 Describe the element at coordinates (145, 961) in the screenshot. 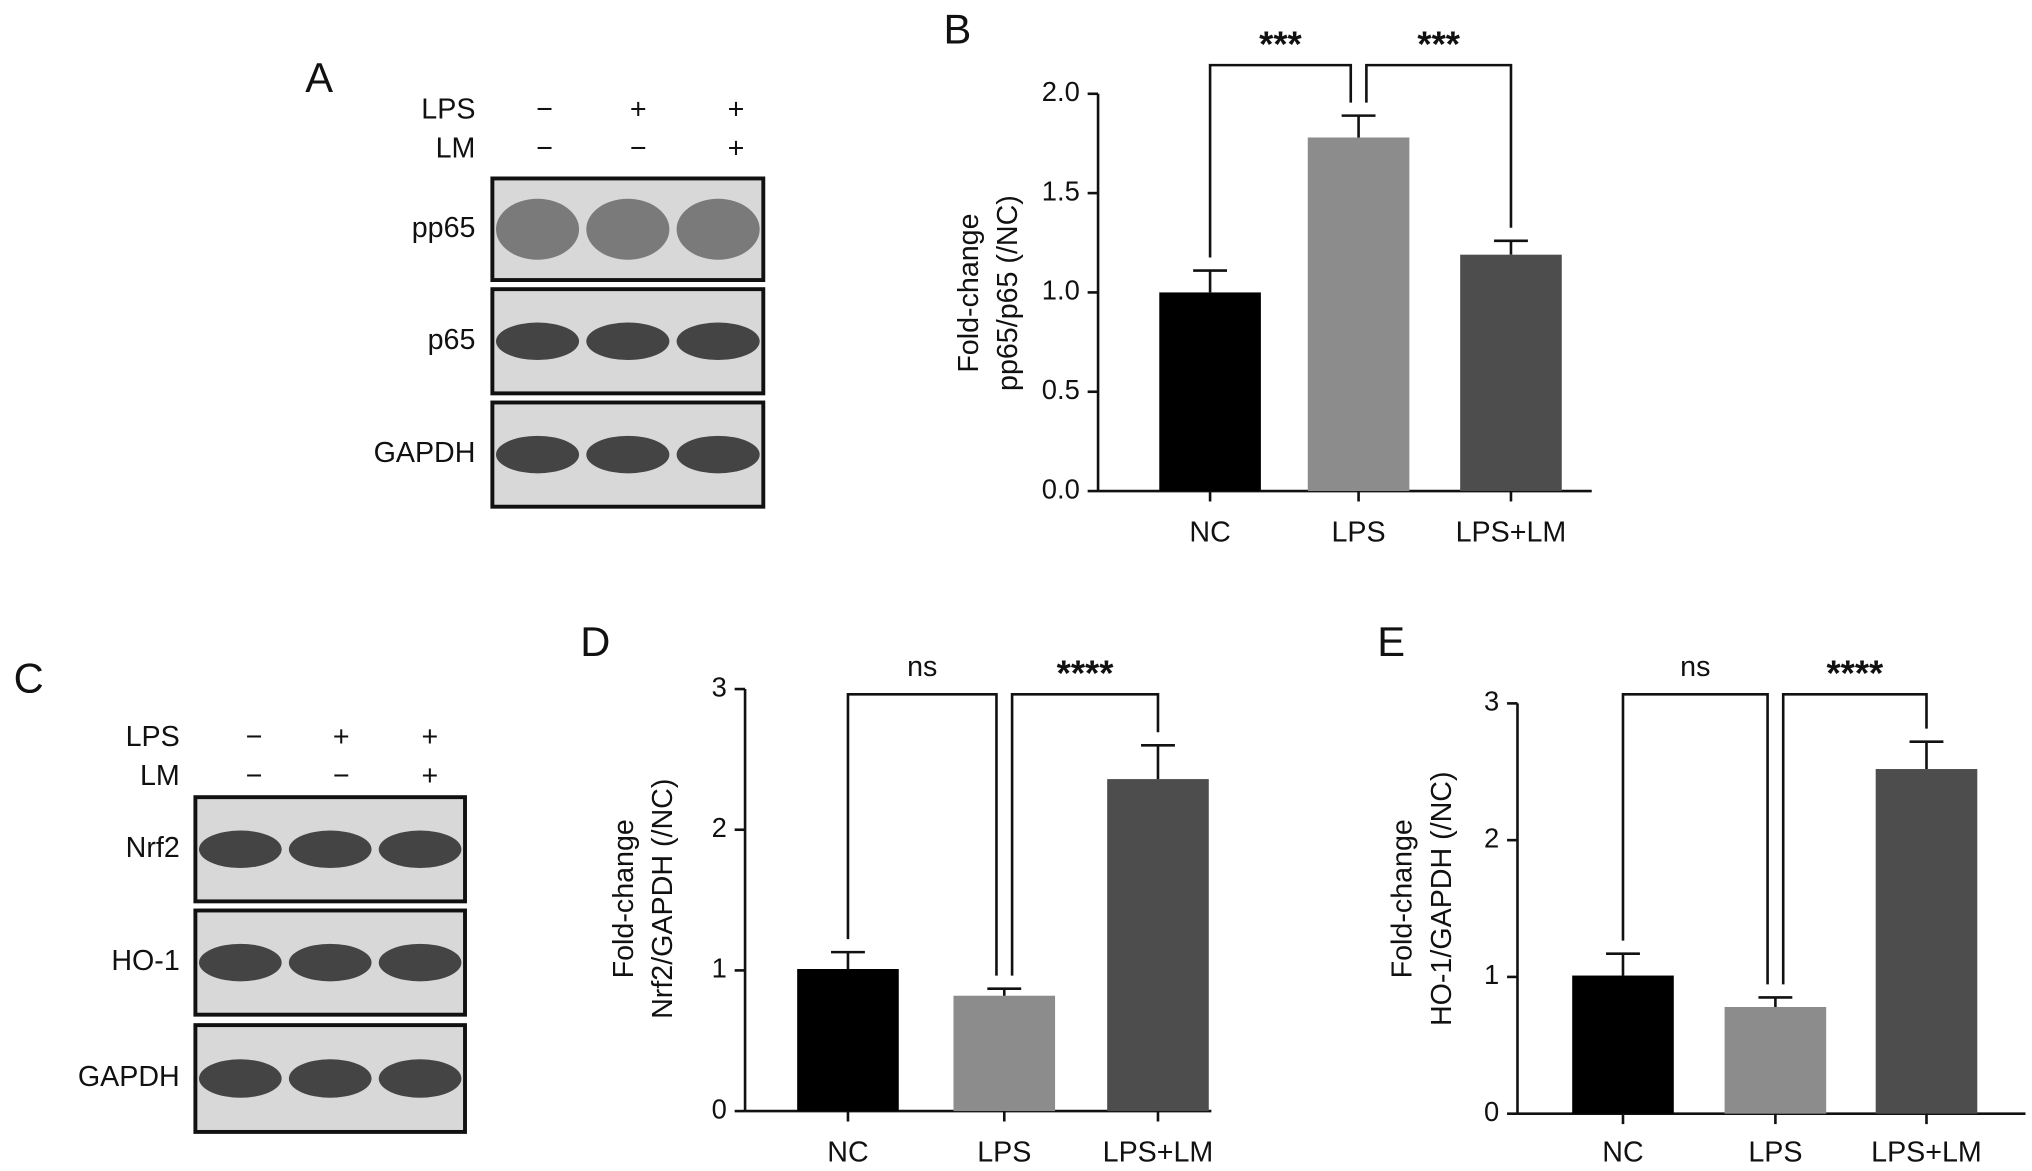

I see `band-label: HO-1` at that location.